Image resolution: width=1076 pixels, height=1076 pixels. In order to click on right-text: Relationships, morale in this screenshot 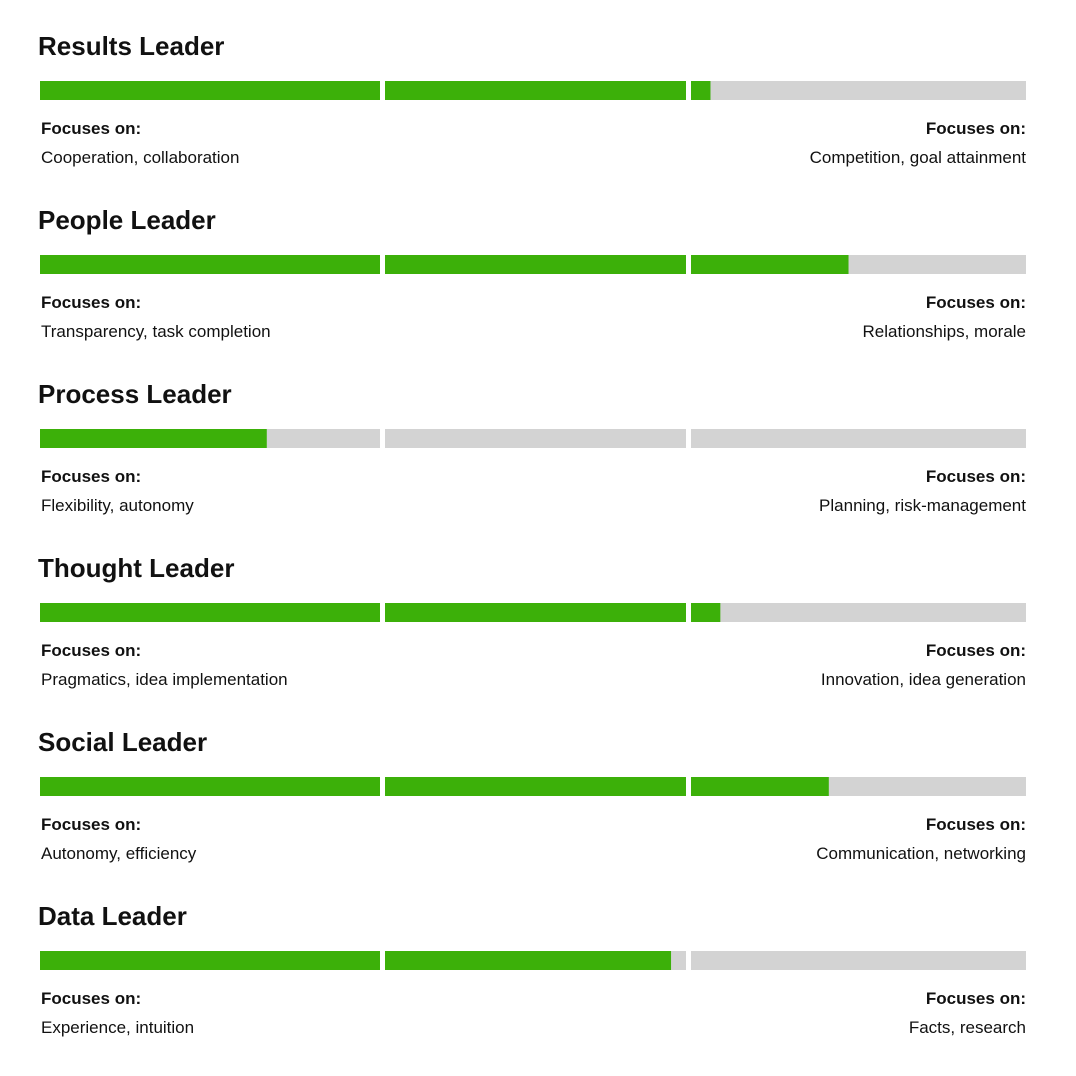, I will do `click(944, 331)`.